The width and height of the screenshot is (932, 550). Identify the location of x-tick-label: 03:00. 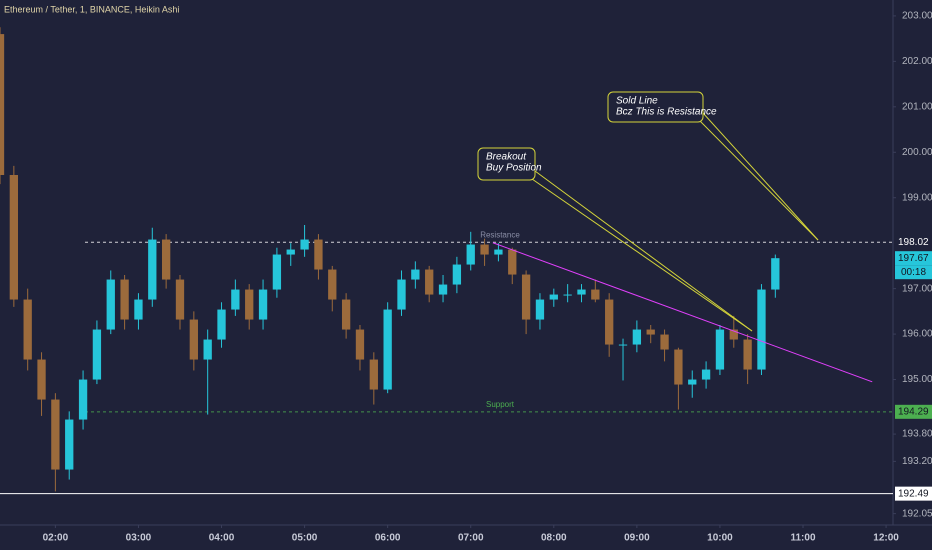
(139, 538).